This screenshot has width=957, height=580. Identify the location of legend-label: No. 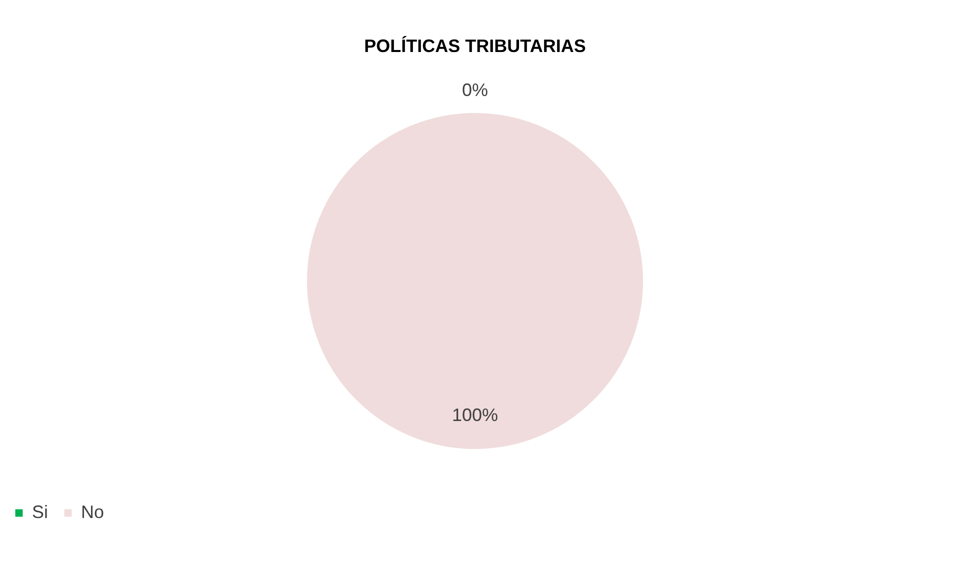
(92, 512).